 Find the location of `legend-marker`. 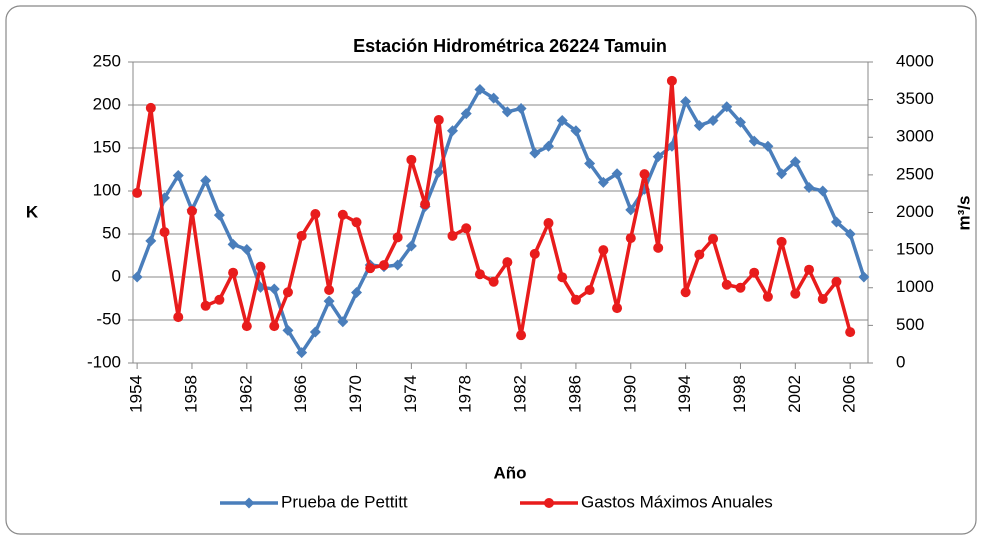

legend-marker is located at coordinates (249, 503).